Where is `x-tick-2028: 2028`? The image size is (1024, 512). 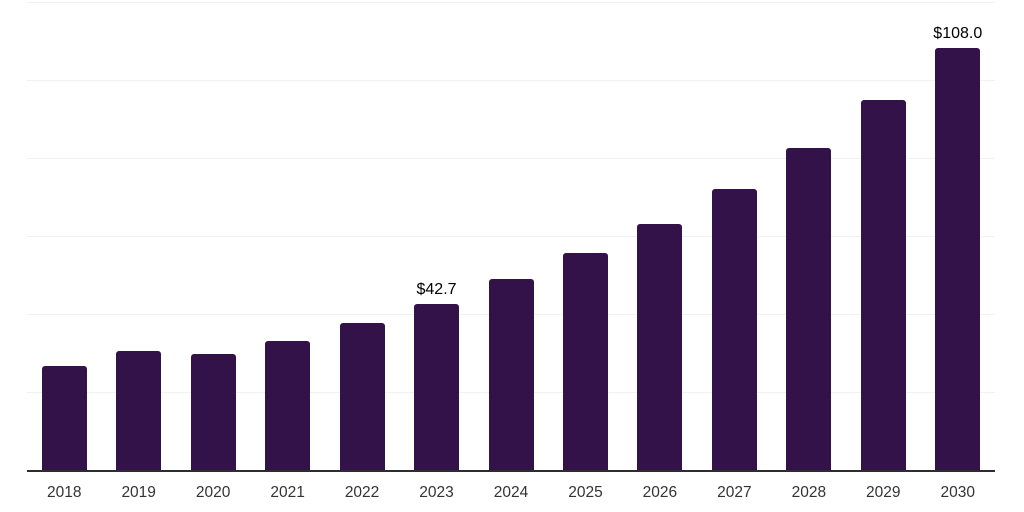
x-tick-2028: 2028 is located at coordinates (809, 492).